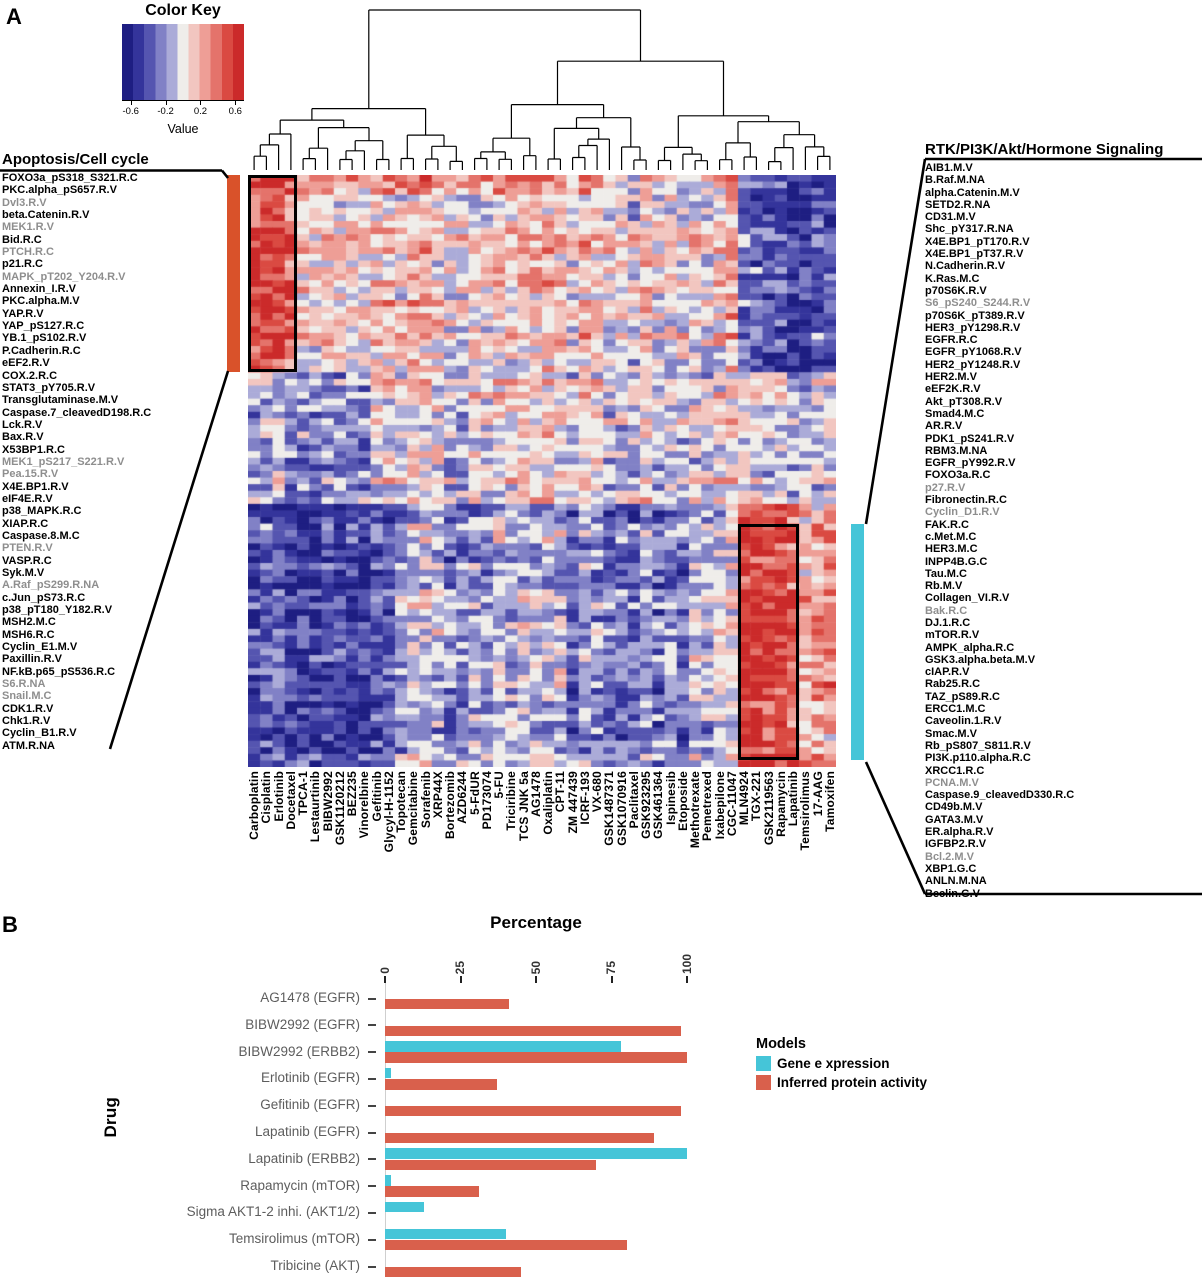 The height and width of the screenshot is (1280, 1204). What do you see at coordinates (970, 438) in the screenshot?
I see `protein-label: PDK1_pS241.R.V` at bounding box center [970, 438].